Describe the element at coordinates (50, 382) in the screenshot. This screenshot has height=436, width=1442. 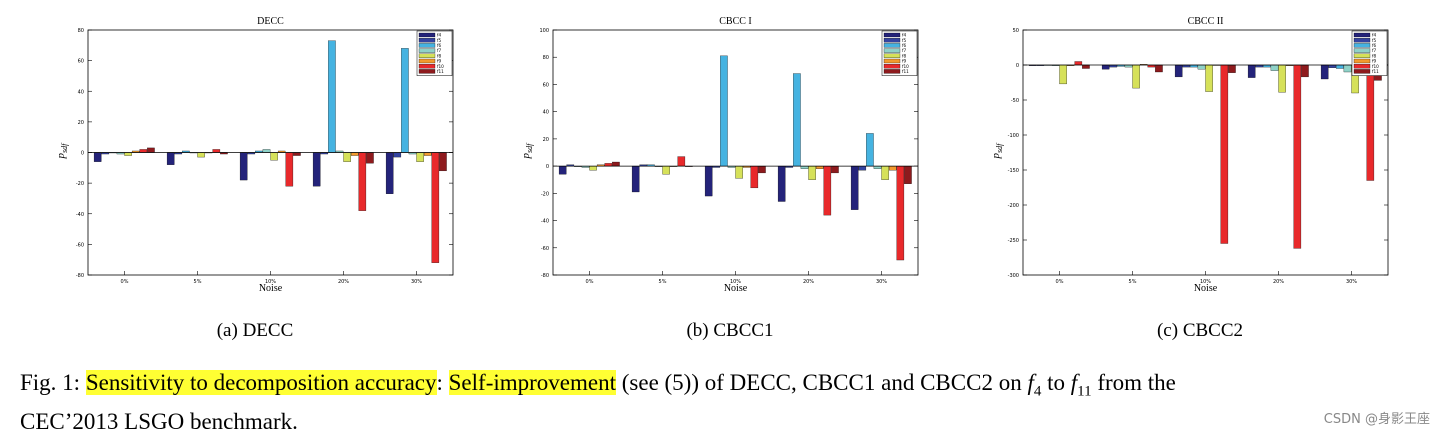
I see `figure-label: Fig. 1:` at that location.